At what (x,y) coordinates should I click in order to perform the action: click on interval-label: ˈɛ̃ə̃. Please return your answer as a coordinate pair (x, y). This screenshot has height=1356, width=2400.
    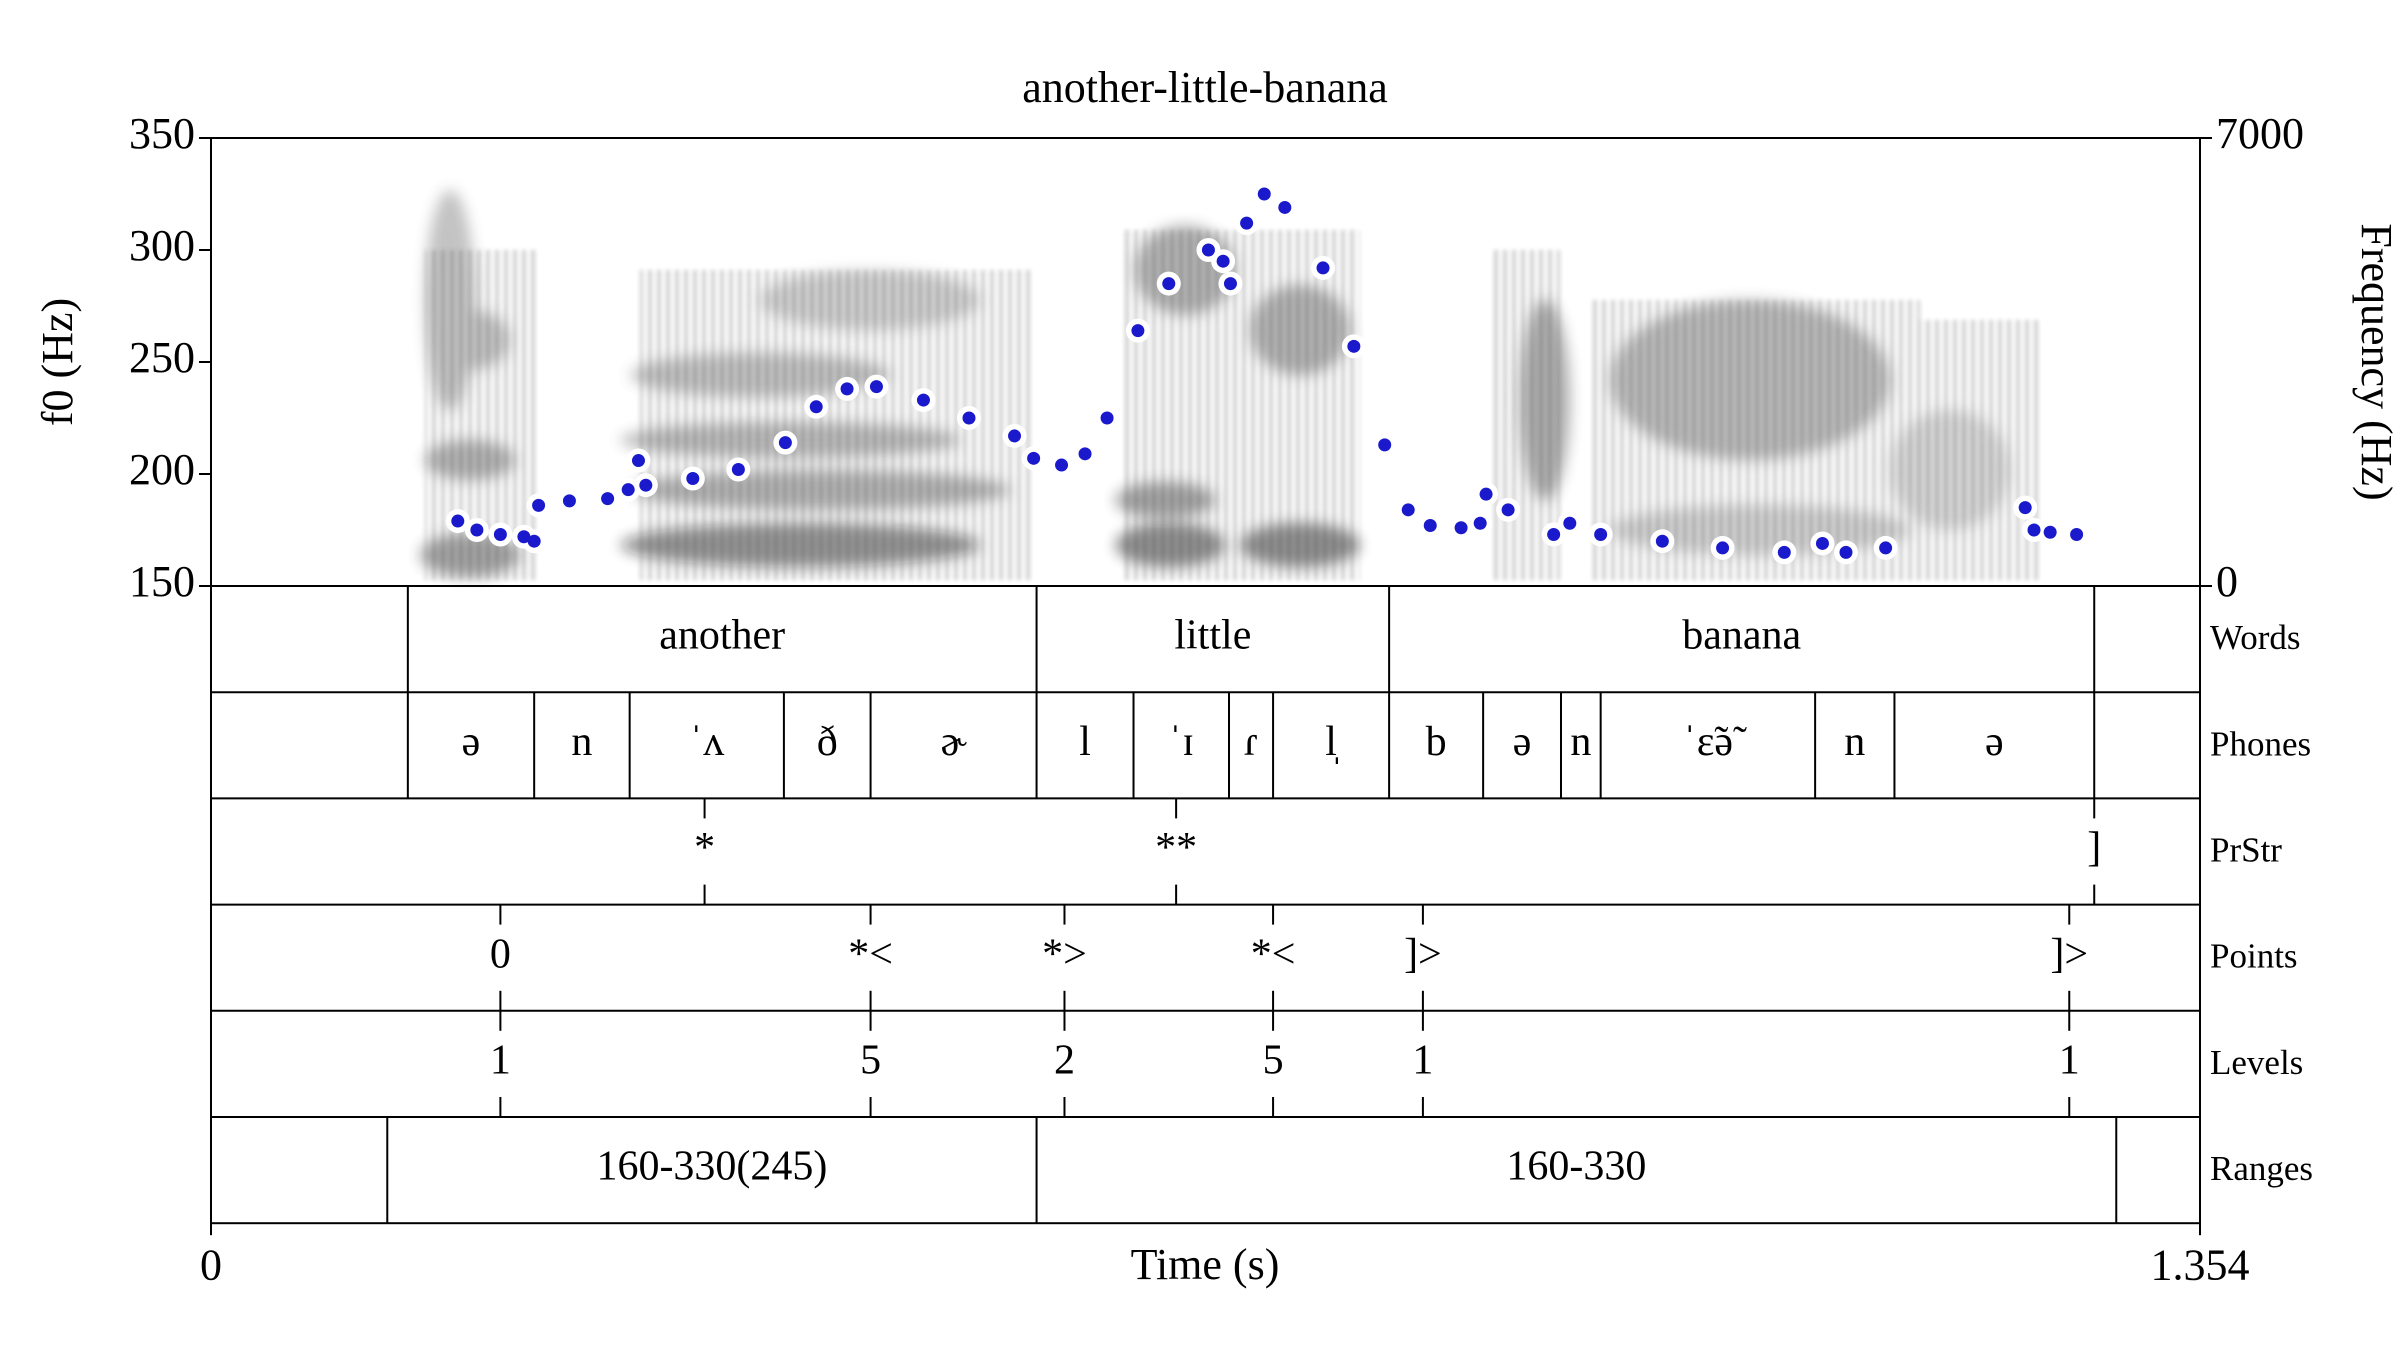
    Looking at the image, I should click on (1715, 742).